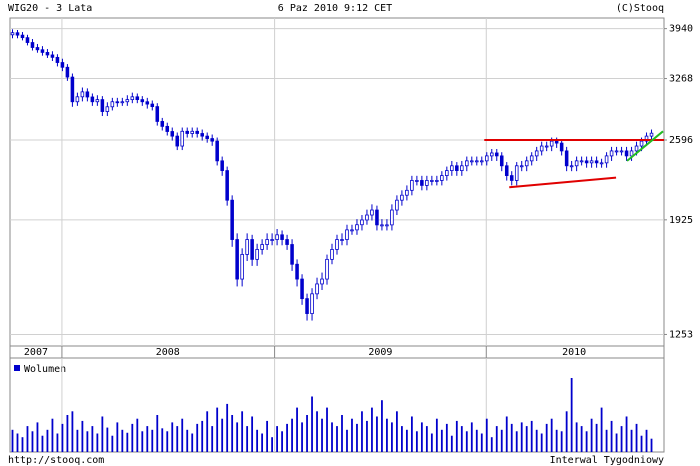 The width and height of the screenshot is (700, 466). Describe the element at coordinates (380, 352) in the screenshot. I see `x-tick-label: 2009` at that location.